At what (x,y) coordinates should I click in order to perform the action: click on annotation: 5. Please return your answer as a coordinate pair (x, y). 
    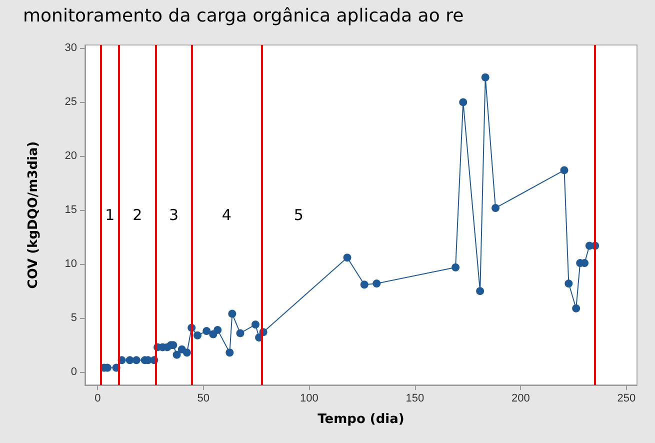
    Looking at the image, I should click on (299, 215).